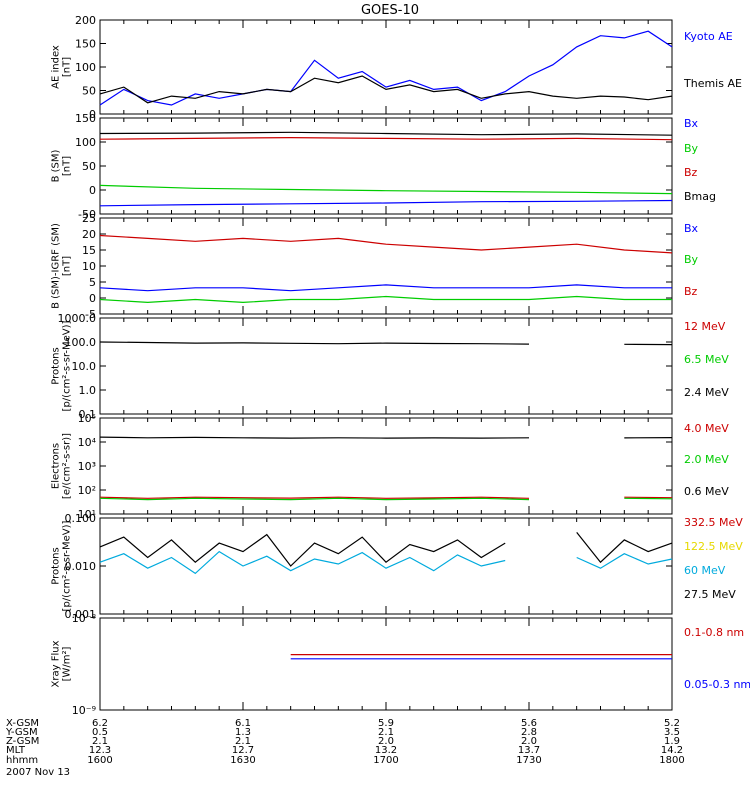 The width and height of the screenshot is (750, 804). What do you see at coordinates (87, 466) in the screenshot?
I see `y-tick-label: 10³` at bounding box center [87, 466].